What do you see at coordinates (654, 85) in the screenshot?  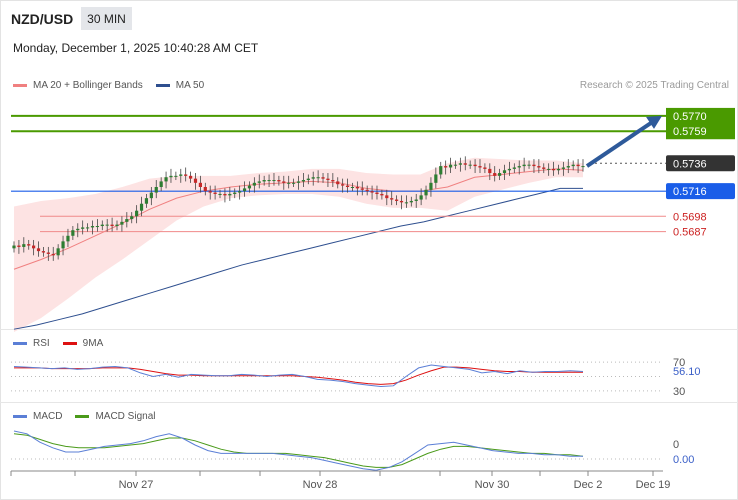 I see `credit-text: Research © 2025 Trading Central` at bounding box center [654, 85].